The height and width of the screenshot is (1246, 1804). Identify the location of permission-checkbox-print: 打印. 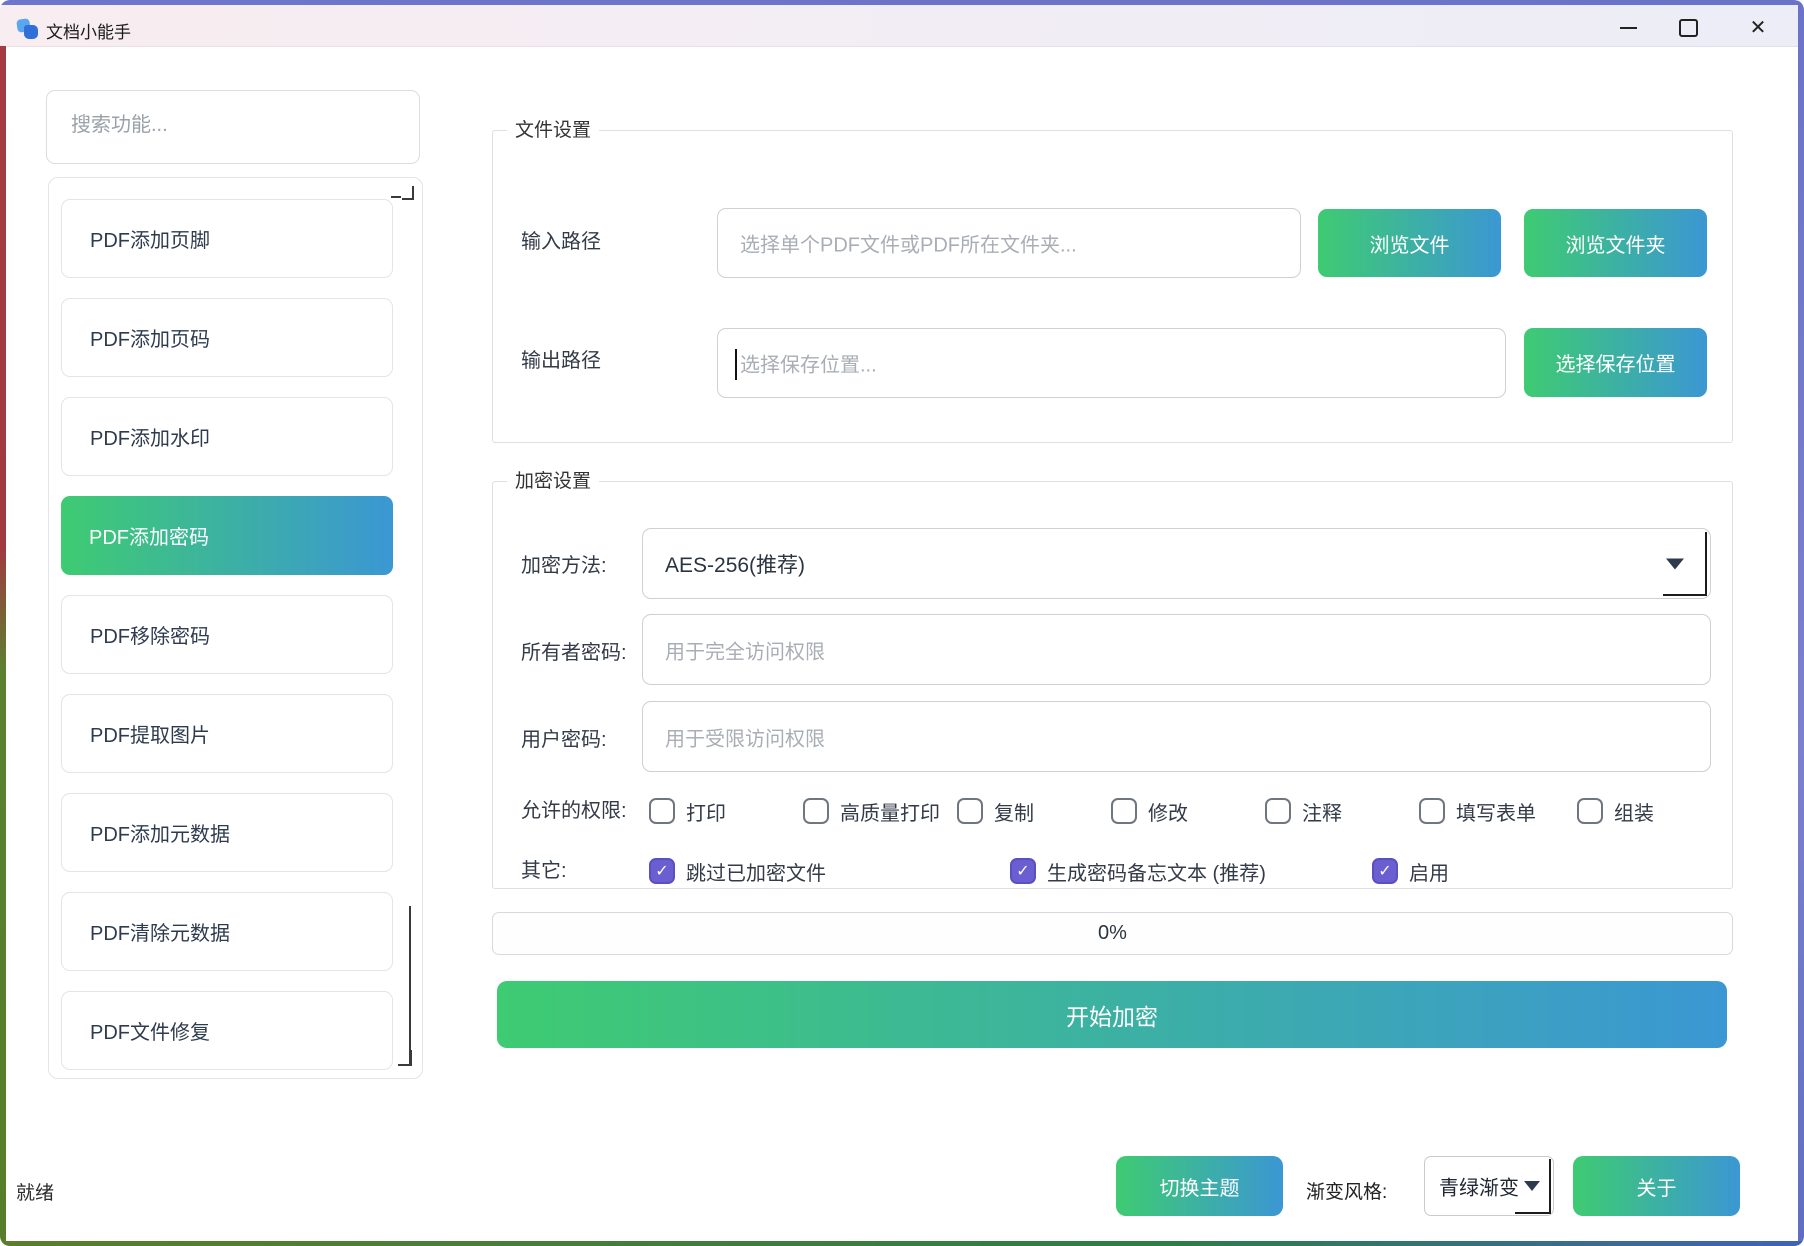
(687, 811).